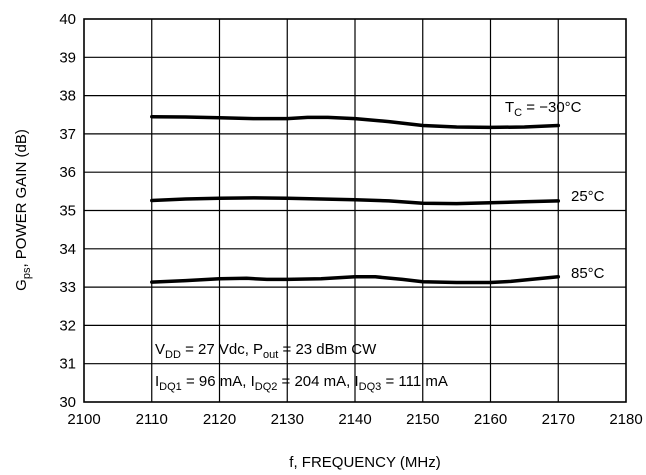 The image size is (646, 475). I want to click on x-tick-label: 2140, so click(354, 419).